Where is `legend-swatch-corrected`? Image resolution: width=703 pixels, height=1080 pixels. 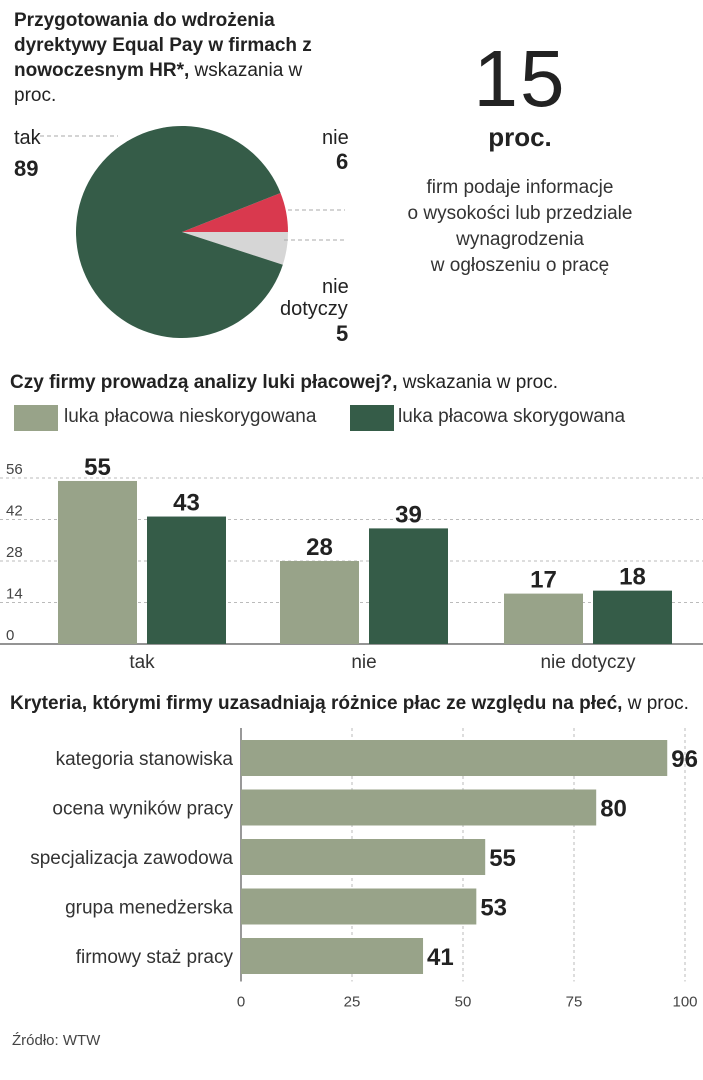 legend-swatch-corrected is located at coordinates (372, 418).